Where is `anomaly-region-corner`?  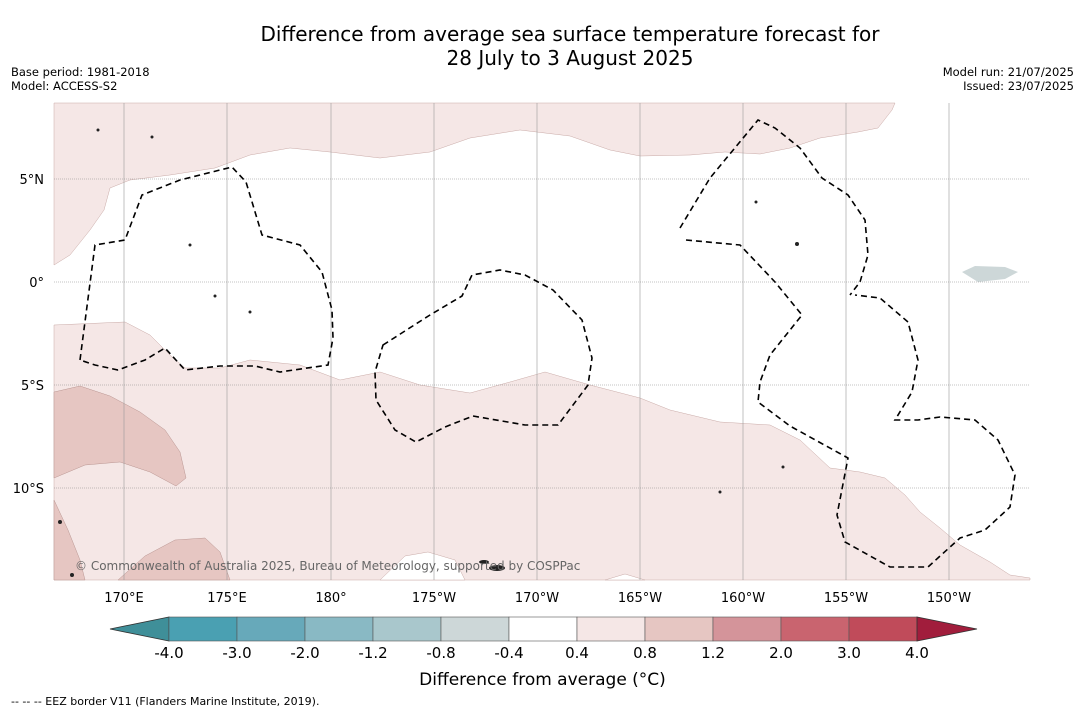 anomaly-region-corner is located at coordinates (69, 540).